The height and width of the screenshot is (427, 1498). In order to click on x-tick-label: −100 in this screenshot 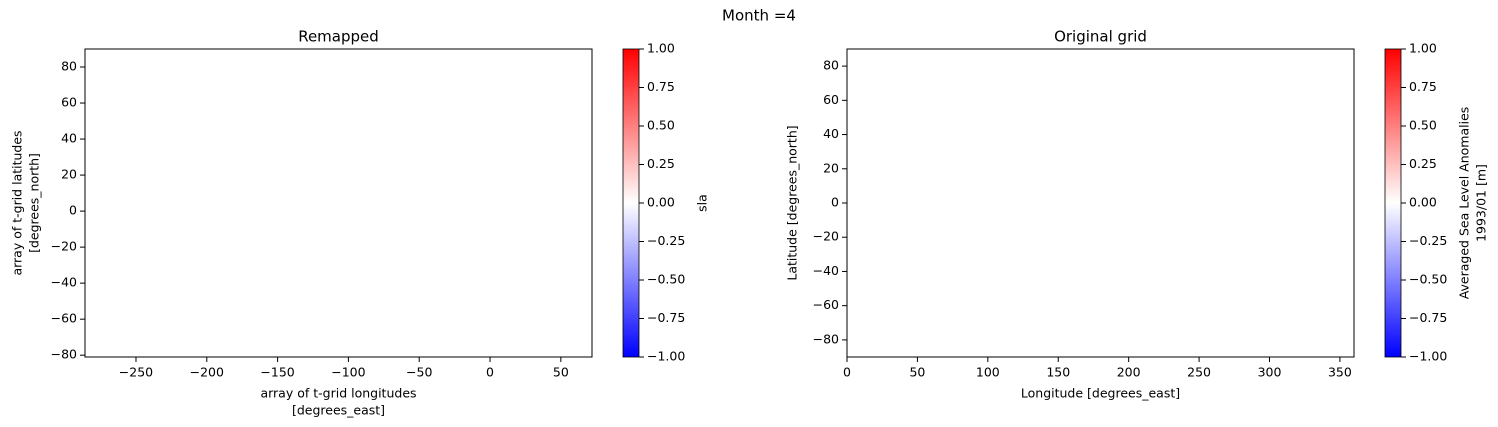, I will do `click(348, 372)`.